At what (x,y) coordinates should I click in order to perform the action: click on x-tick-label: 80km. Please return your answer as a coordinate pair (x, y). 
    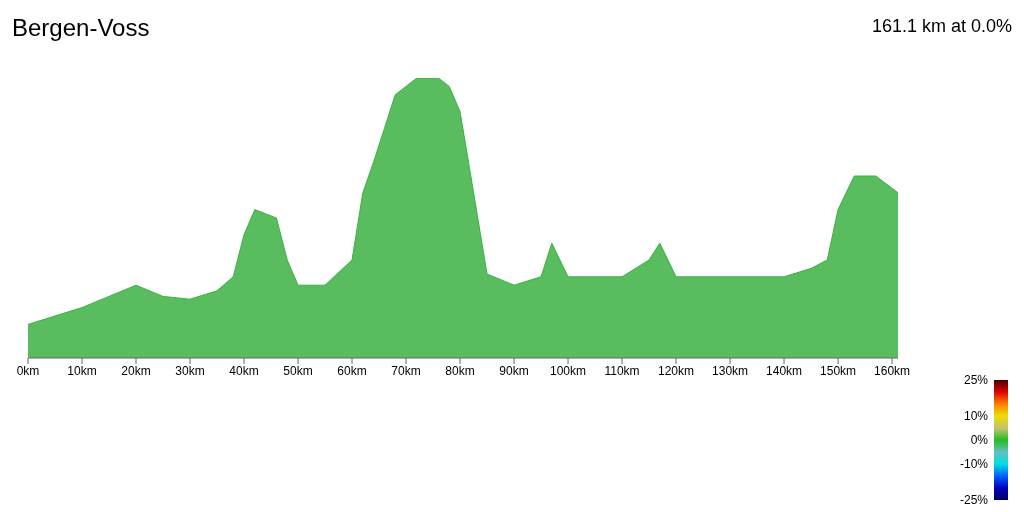
    Looking at the image, I should click on (460, 370).